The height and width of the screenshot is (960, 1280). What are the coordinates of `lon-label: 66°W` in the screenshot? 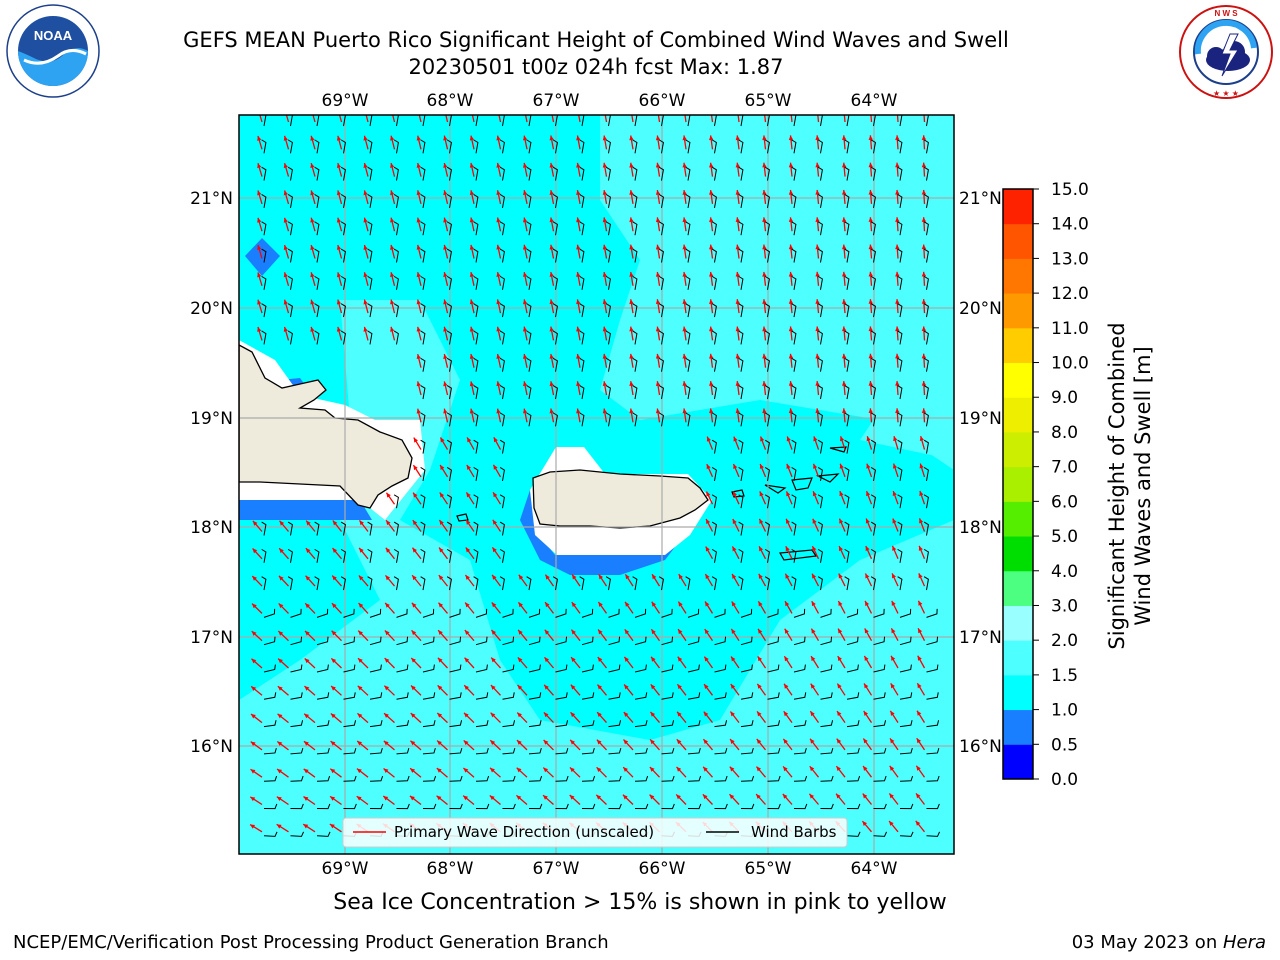 It's located at (662, 101).